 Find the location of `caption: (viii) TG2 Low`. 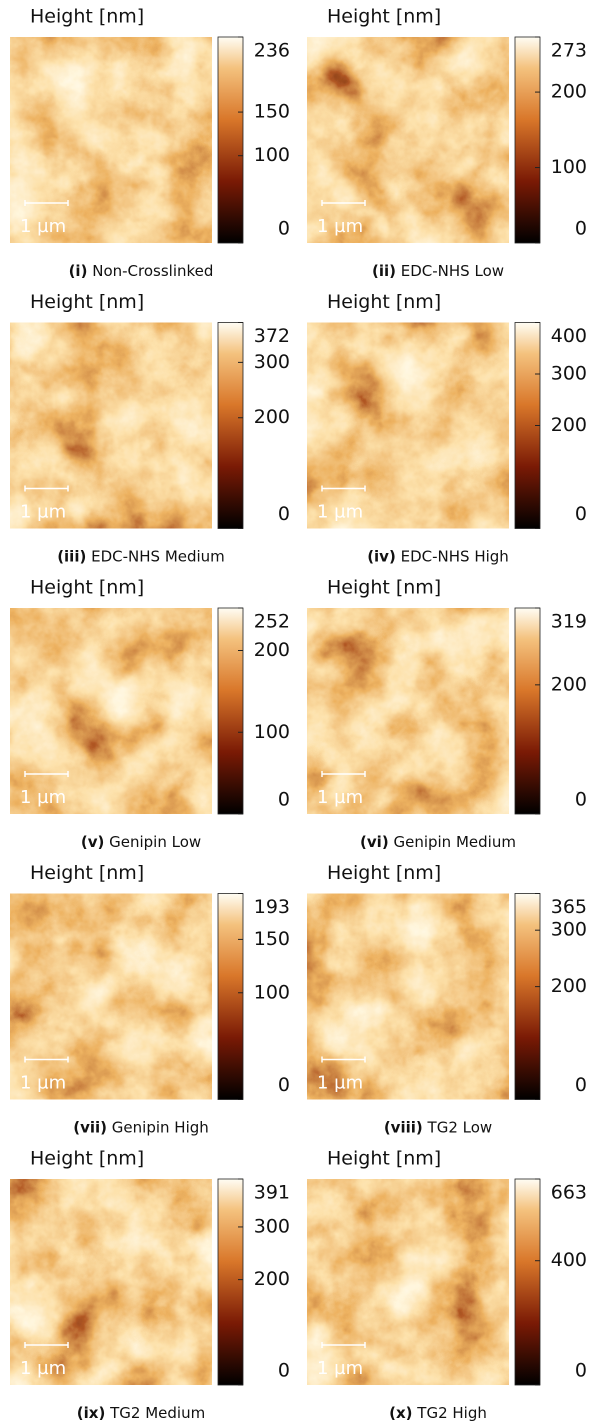

caption: (viii) TG2 Low is located at coordinates (438, 1127).